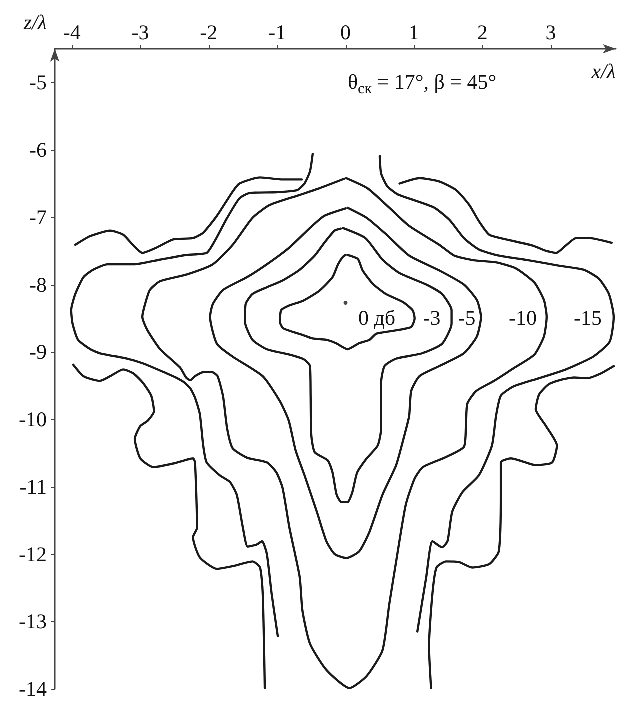  I want to click on y-tick-label: -12, so click(33, 554).